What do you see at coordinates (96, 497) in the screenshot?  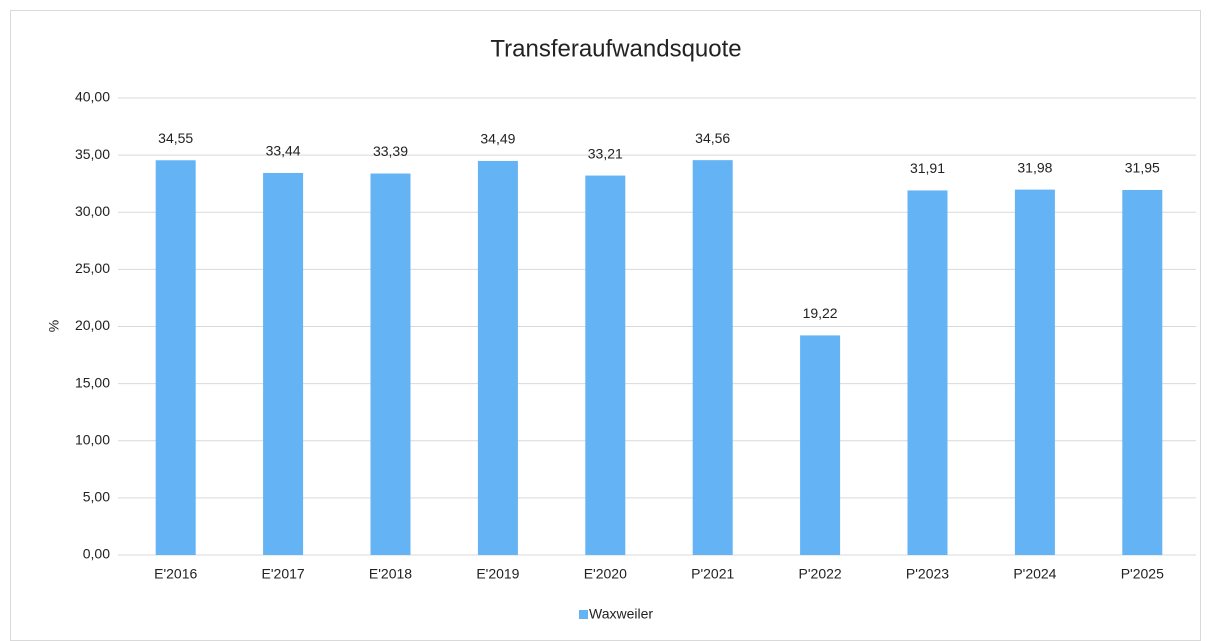 I see `y-tick-label: 5,00` at bounding box center [96, 497].